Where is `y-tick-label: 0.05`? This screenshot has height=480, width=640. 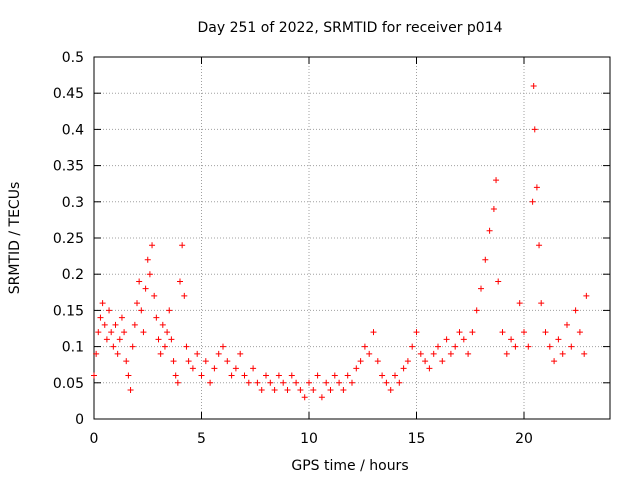
y-tick-label: 0.05 is located at coordinates (68, 384).